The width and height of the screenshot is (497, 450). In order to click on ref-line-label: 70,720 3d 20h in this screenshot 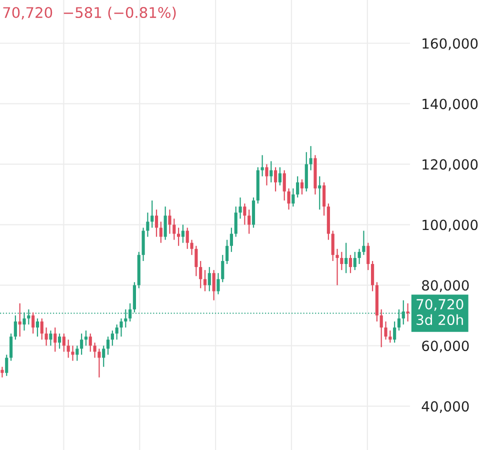, I will do `click(440, 312)`.